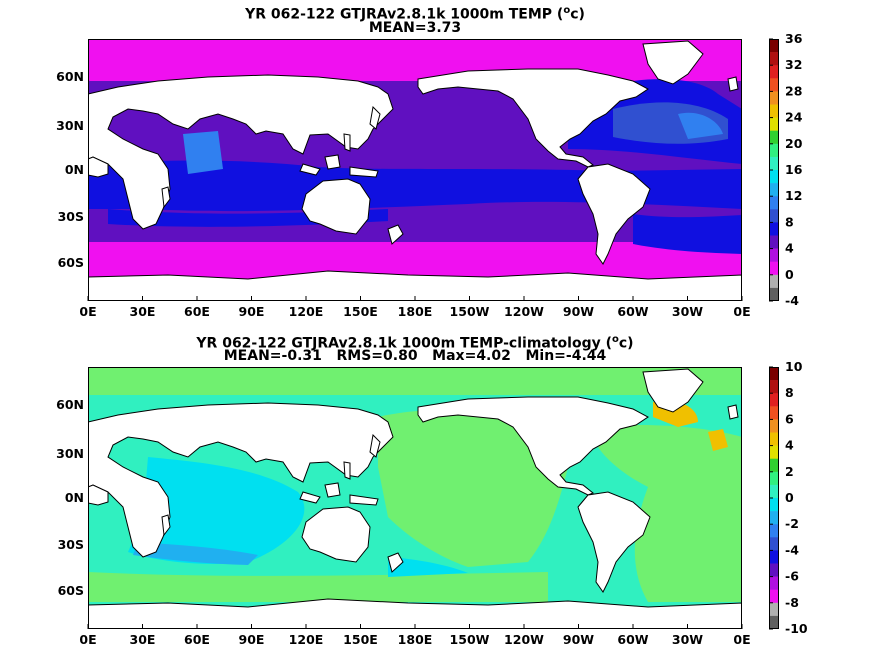  I want to click on colorbar-label: 12, so click(793, 195).